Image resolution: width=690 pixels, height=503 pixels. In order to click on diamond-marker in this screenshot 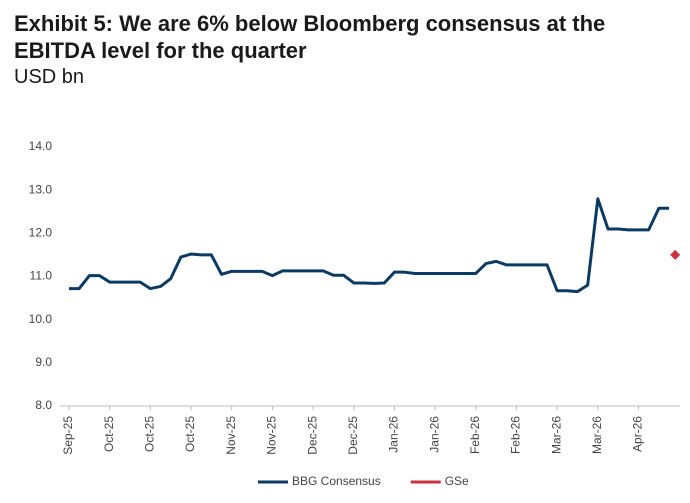, I will do `click(675, 254)`.